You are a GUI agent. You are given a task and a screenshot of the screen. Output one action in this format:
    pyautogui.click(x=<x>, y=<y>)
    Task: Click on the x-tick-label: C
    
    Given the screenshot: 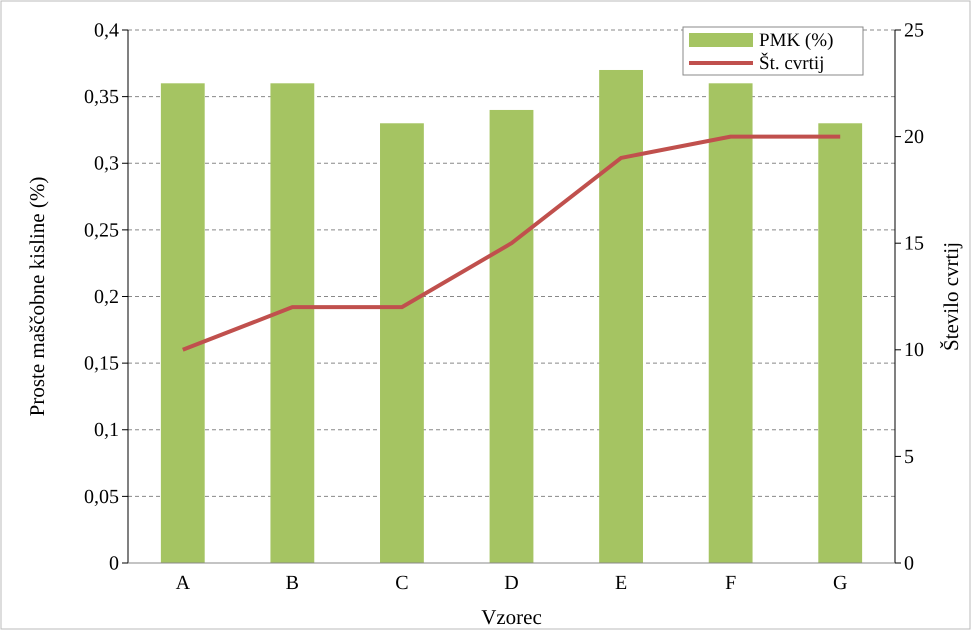 What is the action you would take?
    pyautogui.click(x=402, y=583)
    